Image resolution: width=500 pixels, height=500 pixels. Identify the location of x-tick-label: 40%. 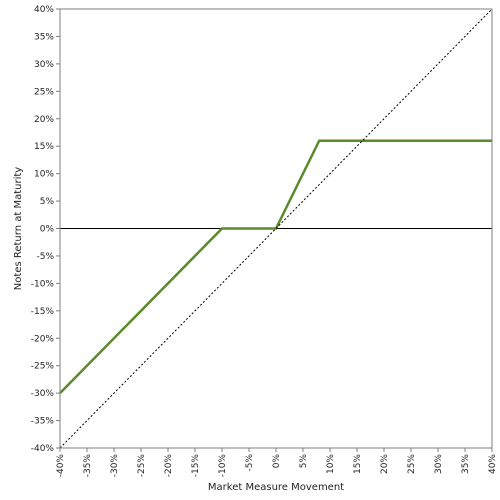
(493, 464).